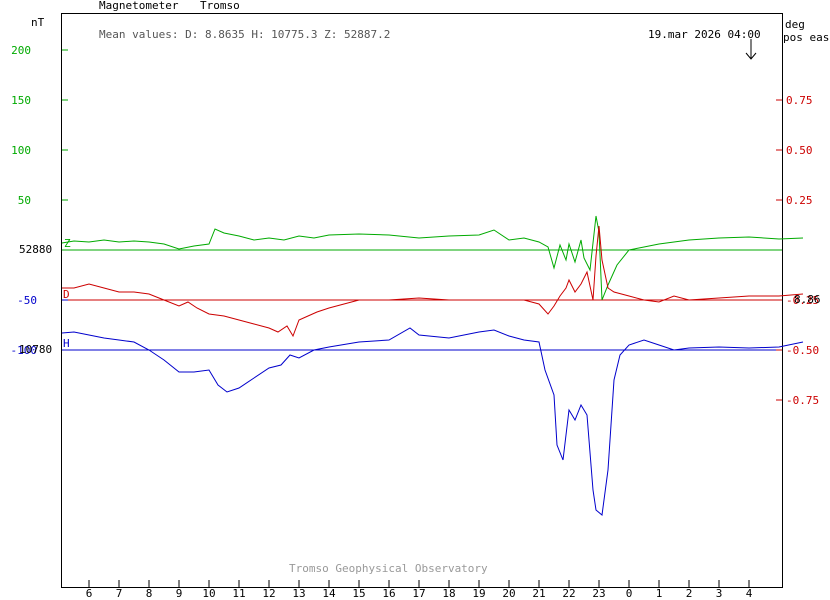  I want to click on observatory-watermark: Tromso Geophysical Observatory, so click(388, 568).